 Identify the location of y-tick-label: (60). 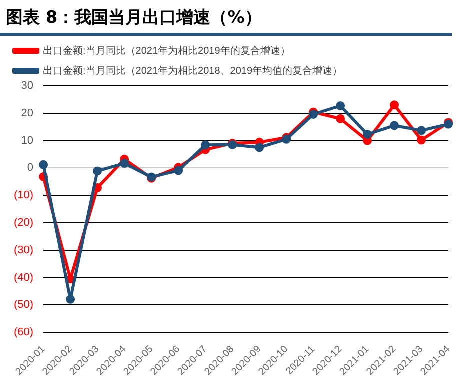
(24, 332).